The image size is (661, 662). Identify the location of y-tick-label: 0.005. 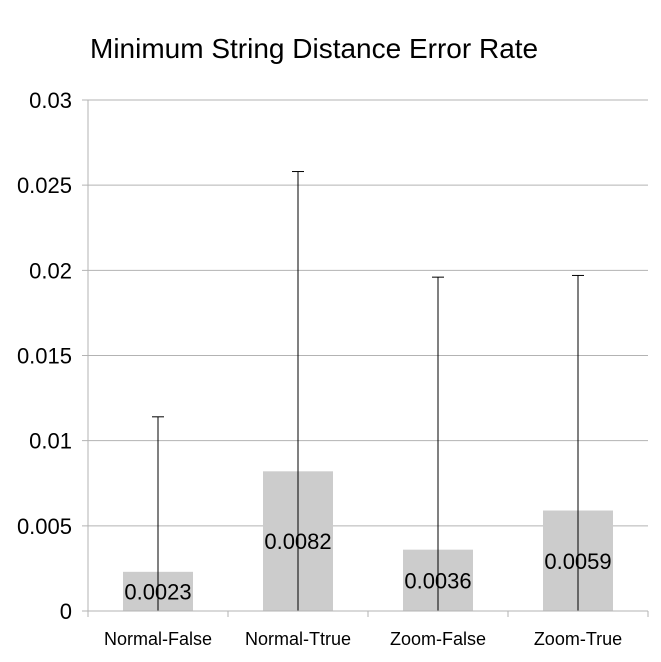
(44, 526).